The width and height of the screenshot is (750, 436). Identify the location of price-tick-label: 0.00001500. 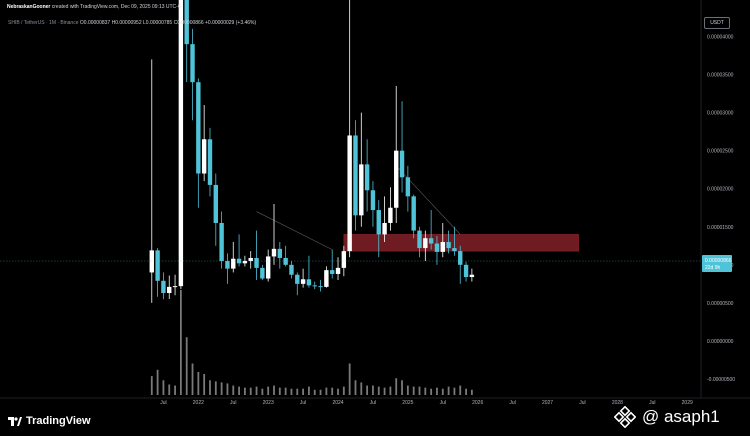
(720, 228).